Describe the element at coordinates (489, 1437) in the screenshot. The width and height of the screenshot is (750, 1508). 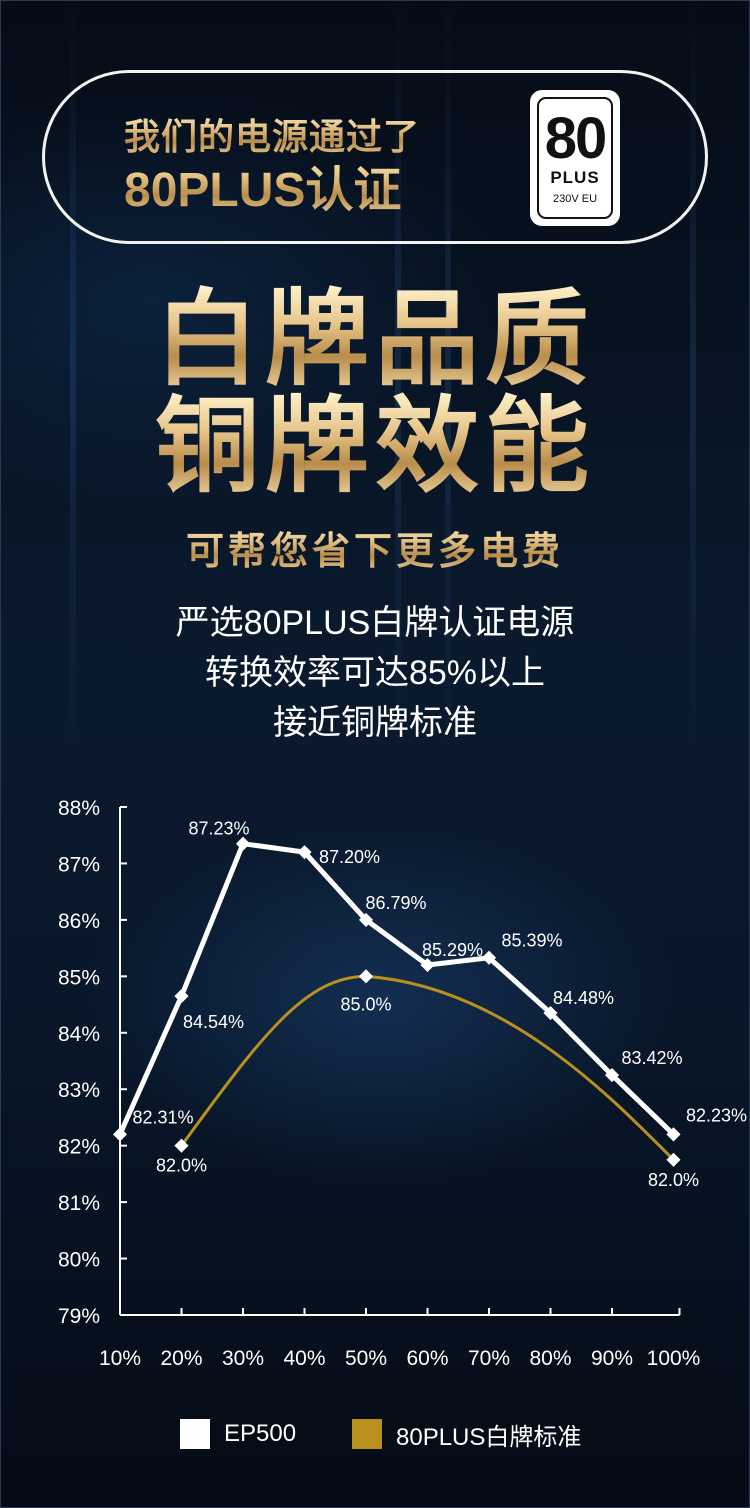
I see `legend-label-standard: 80PLUS白牌标准` at that location.